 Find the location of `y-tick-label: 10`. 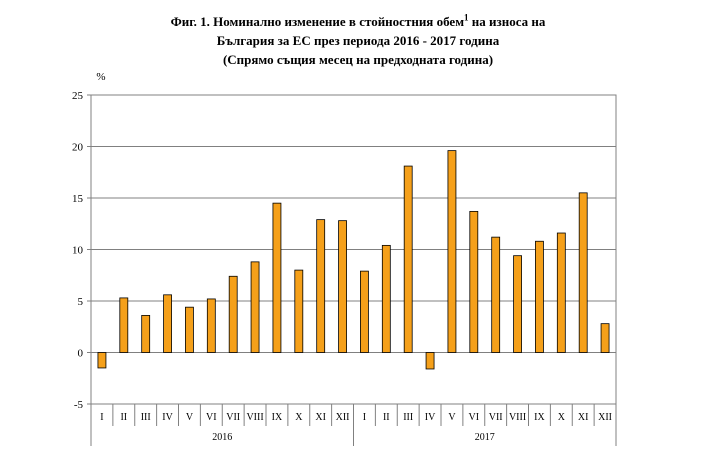

y-tick-label: 10 is located at coordinates (78, 251).